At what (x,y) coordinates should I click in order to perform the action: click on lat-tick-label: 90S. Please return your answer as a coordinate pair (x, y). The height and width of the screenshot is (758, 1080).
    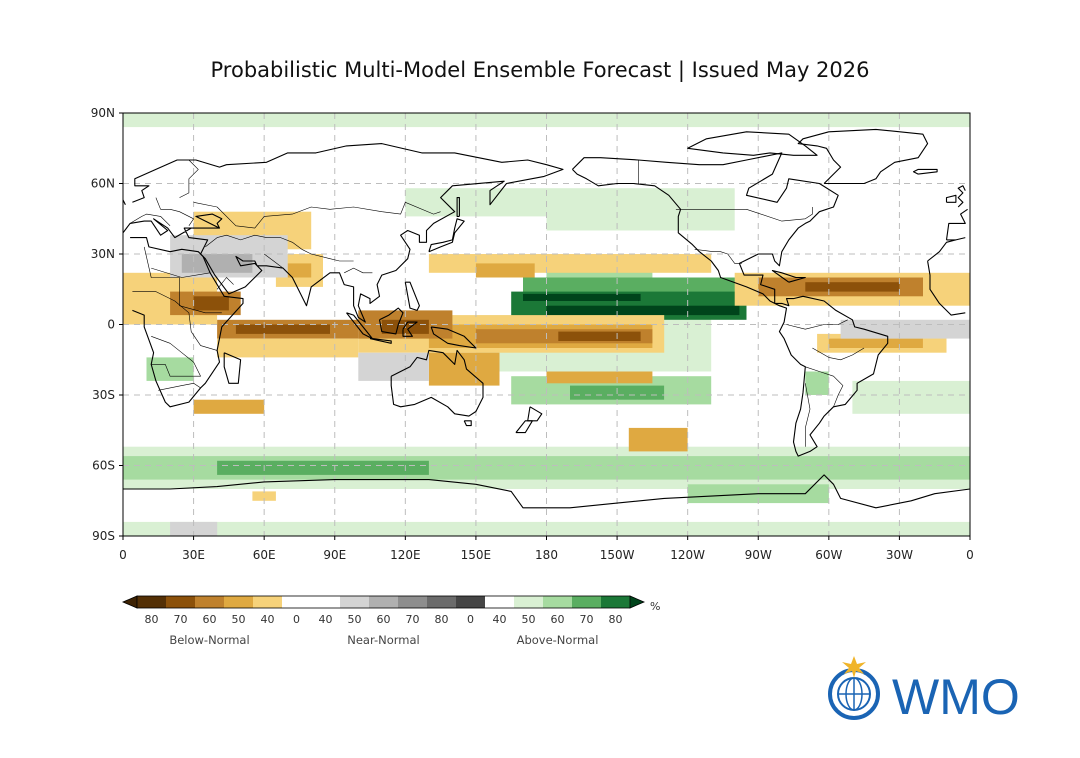
    Looking at the image, I should click on (103, 536).